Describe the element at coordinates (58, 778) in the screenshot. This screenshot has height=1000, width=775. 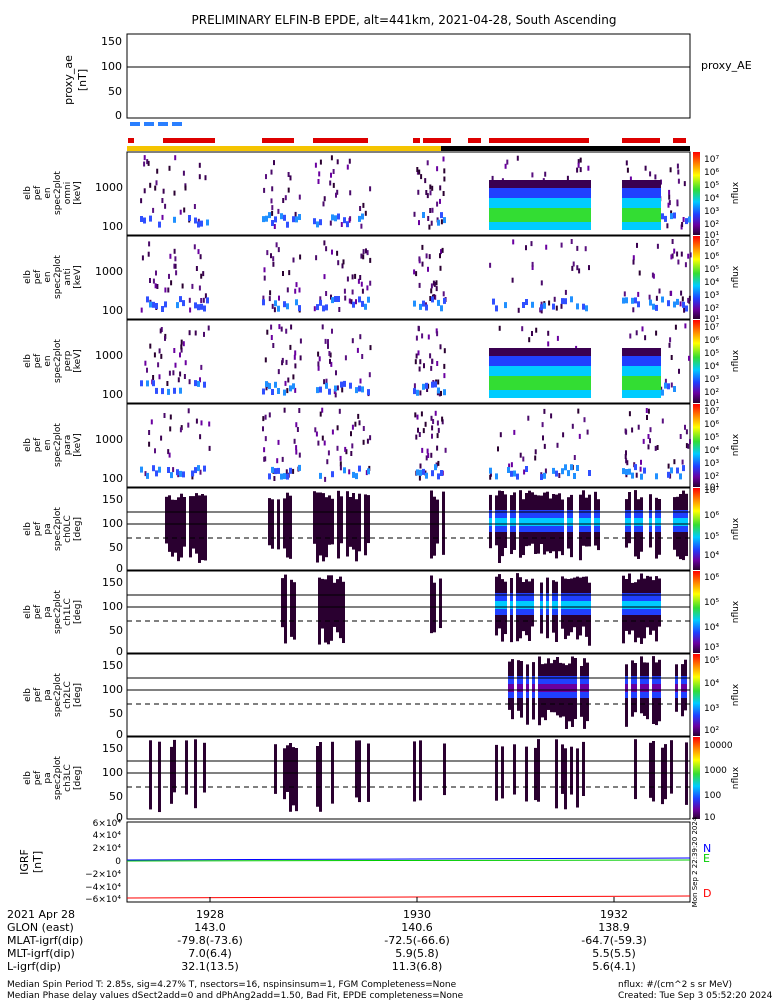
I see `pa-ylabel: spec2plot` at that location.